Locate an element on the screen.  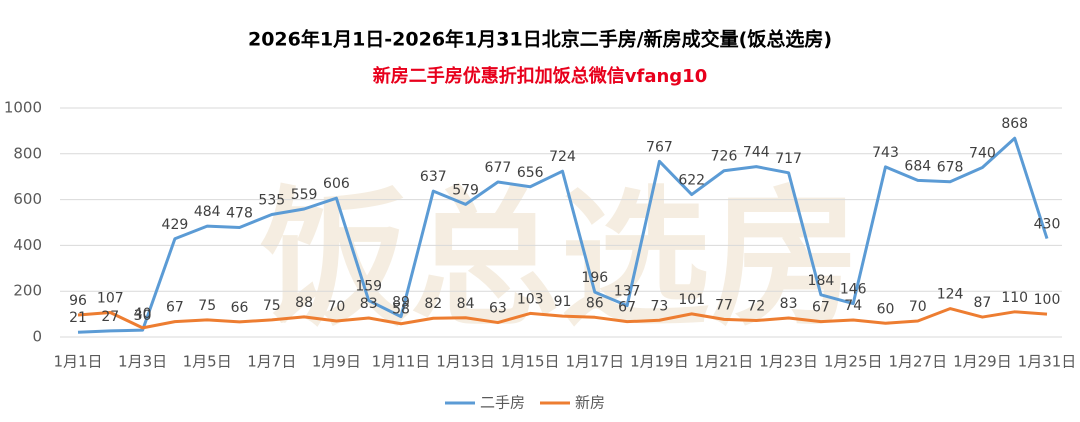
x-tick-label: 1月5日 is located at coordinates (207, 362).